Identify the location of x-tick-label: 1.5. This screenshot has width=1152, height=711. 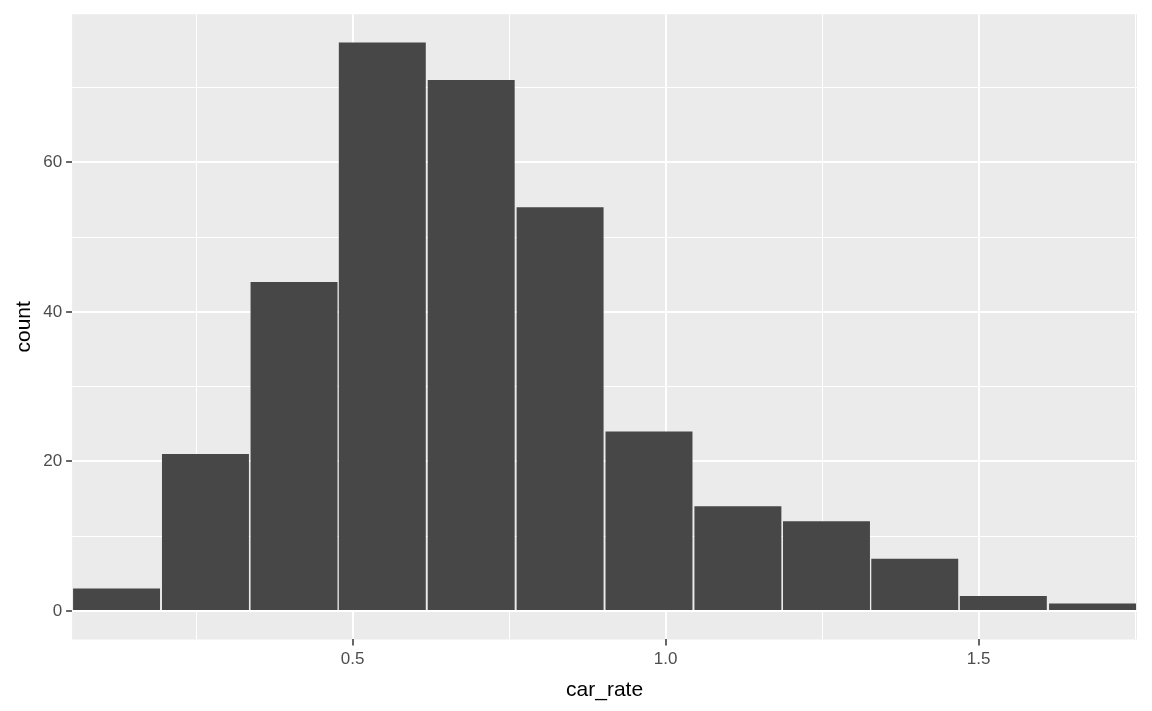
(978, 659).